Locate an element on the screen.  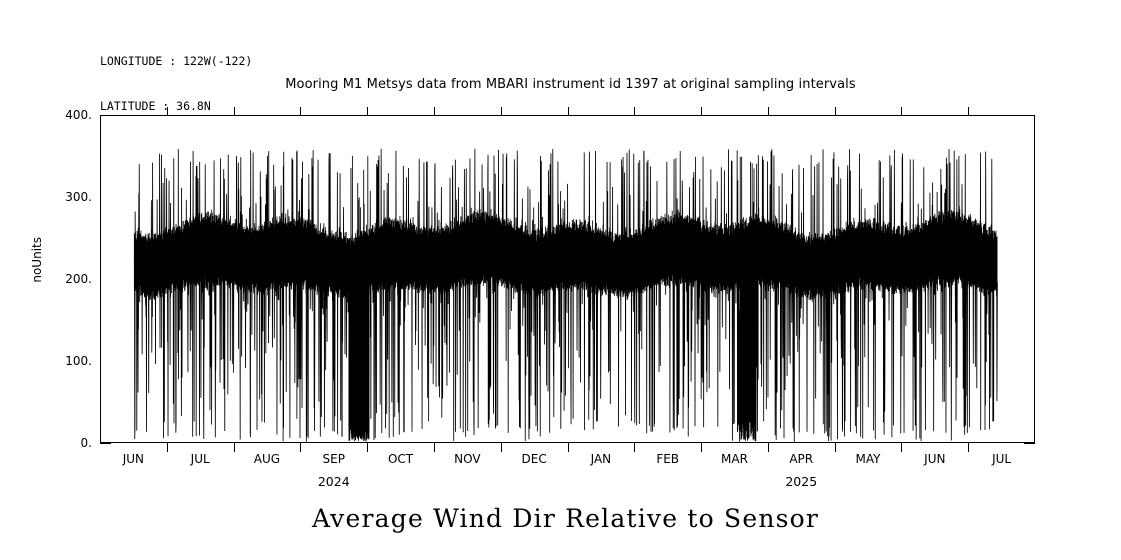
x-month-label: MAR is located at coordinates (734, 459).